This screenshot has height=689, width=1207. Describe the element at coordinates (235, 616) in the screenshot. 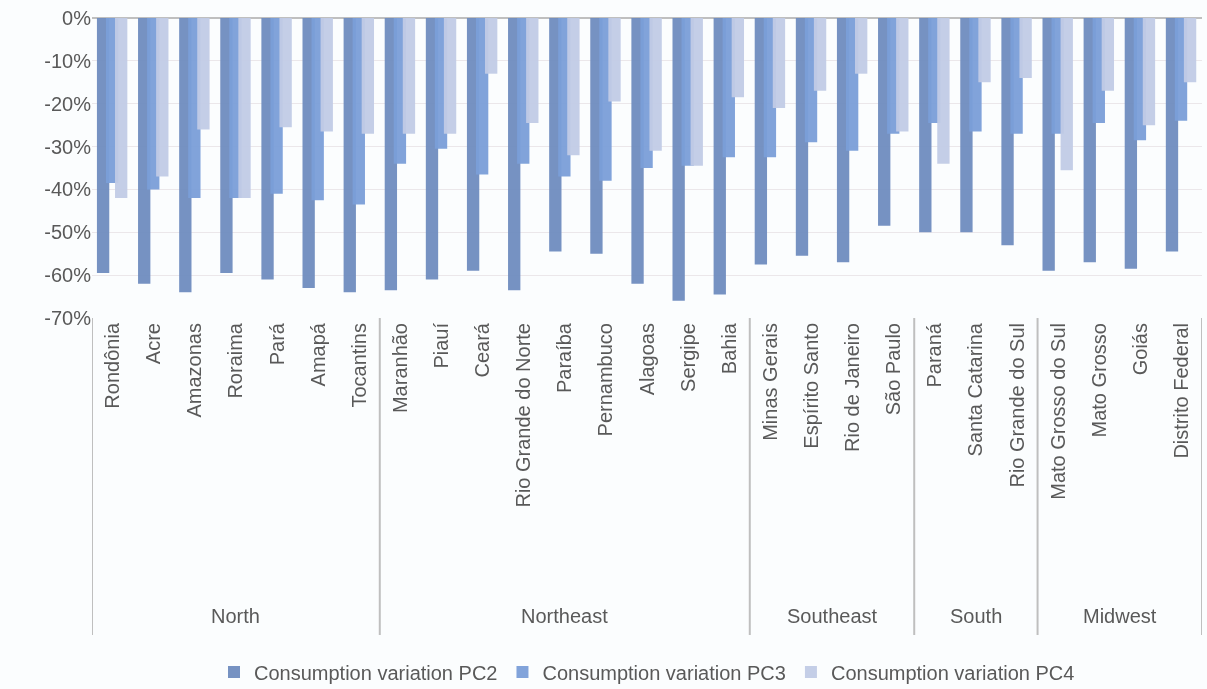

I see `text: North` at that location.